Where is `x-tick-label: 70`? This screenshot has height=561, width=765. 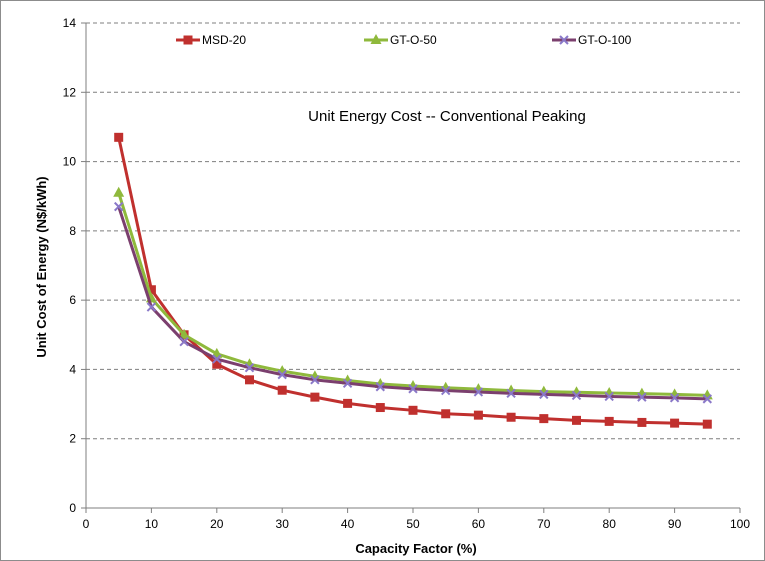 x-tick-label: 70 is located at coordinates (544, 524).